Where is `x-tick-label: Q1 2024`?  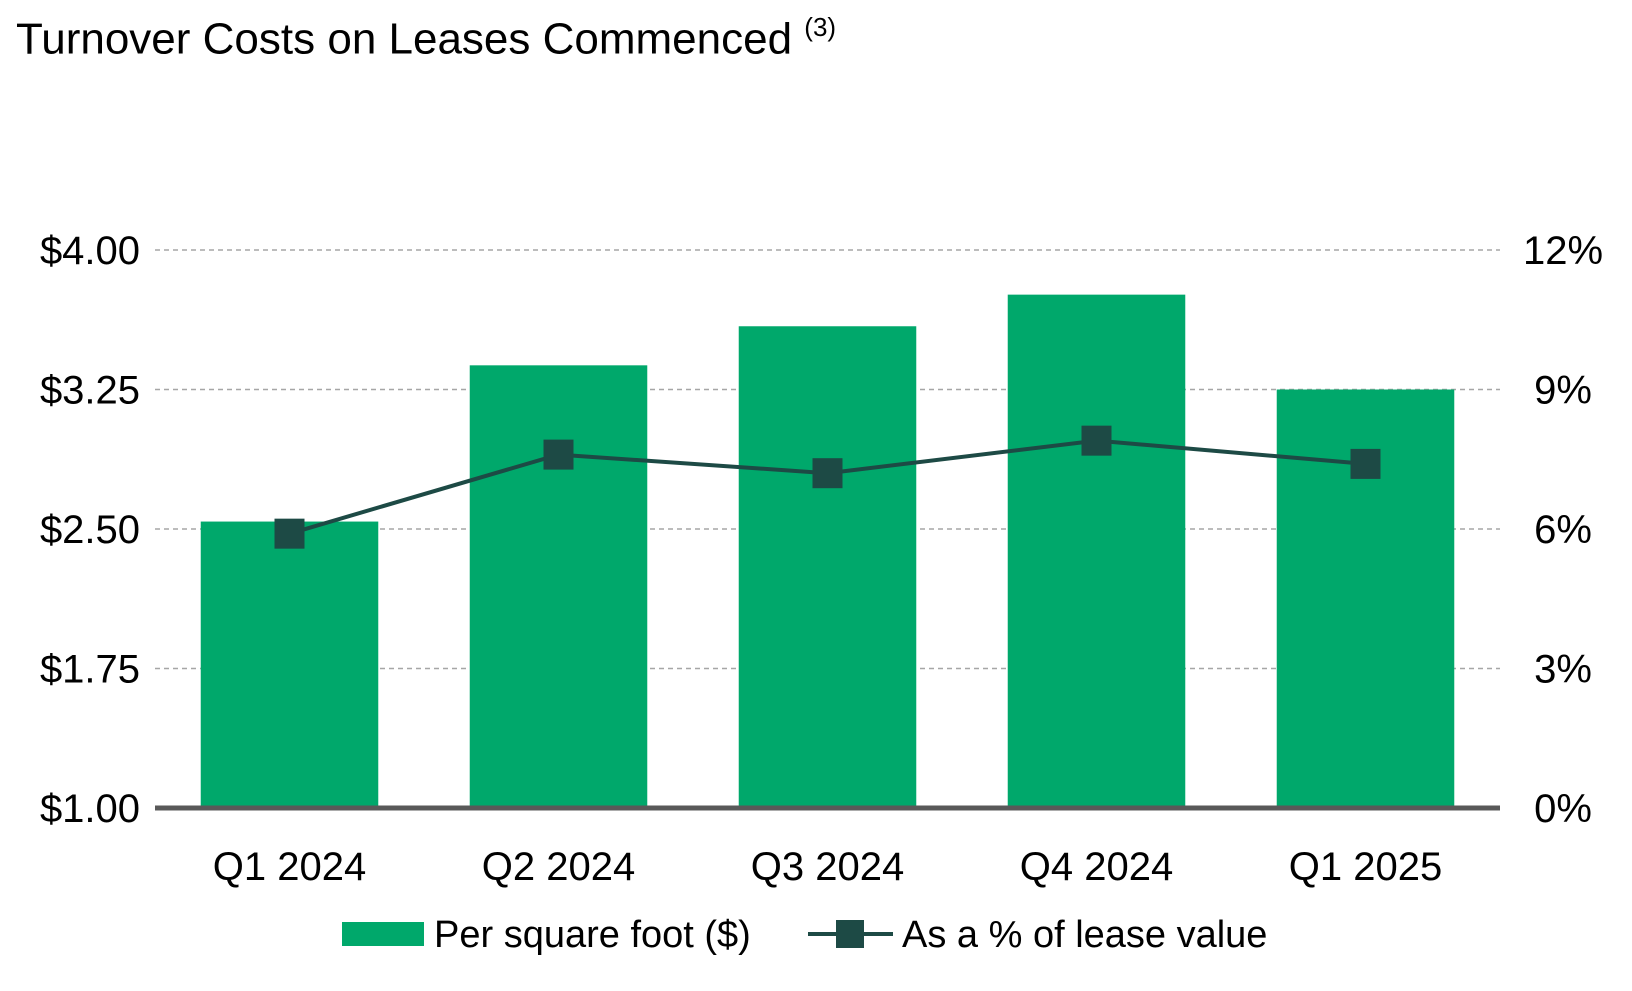 x-tick-label: Q1 2024 is located at coordinates (289, 867).